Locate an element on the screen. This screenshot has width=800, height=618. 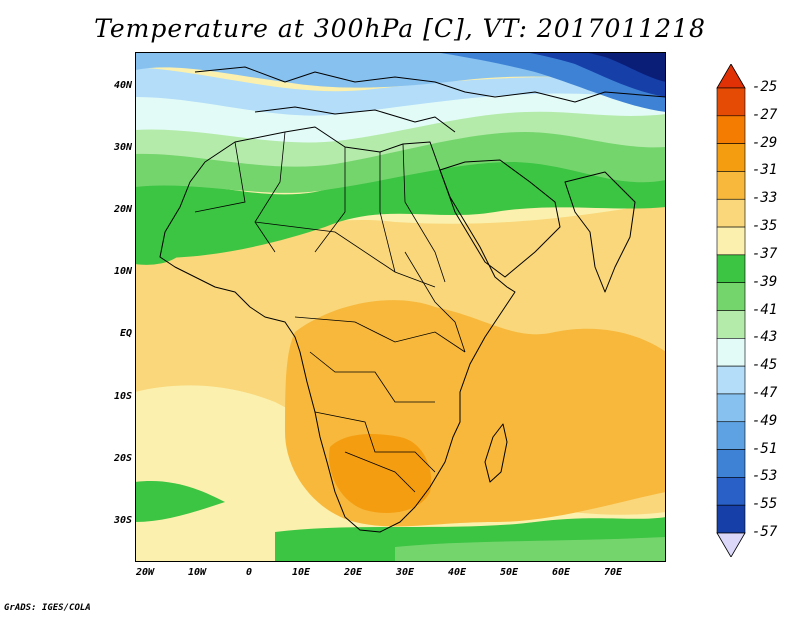
arabia-coastline is located at coordinates (500, 218).